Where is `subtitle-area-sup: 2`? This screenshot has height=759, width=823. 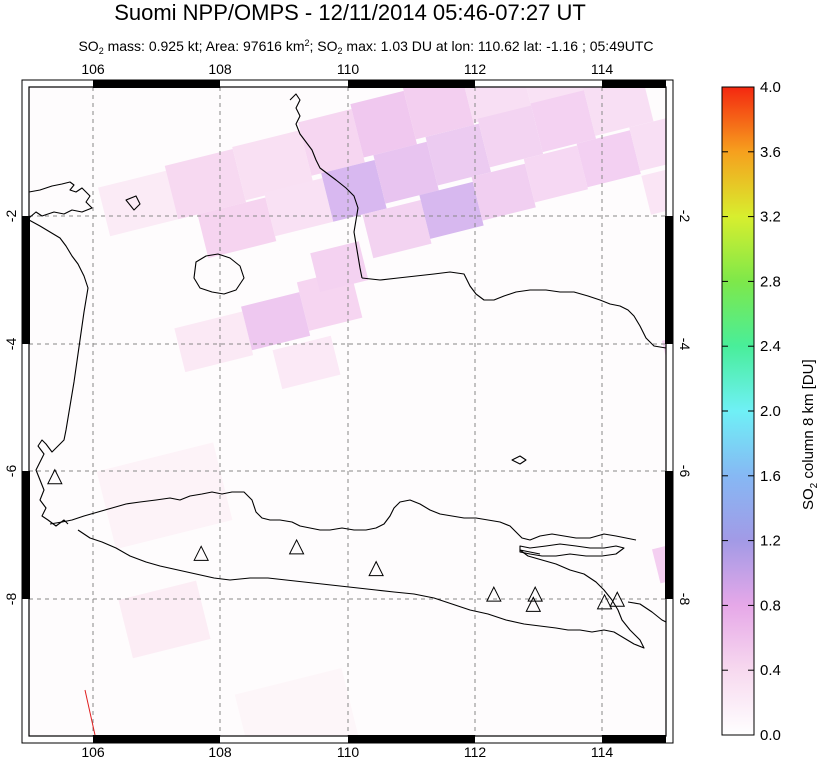
subtitle-area-sup: 2 is located at coordinates (307, 43).